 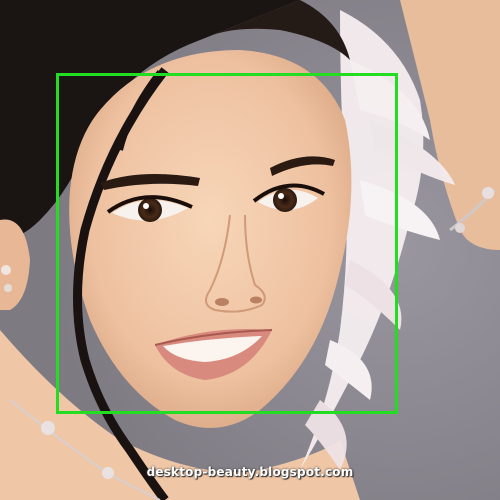 What do you see at coordinates (140, 110) in the screenshot?
I see `hair-strand` at bounding box center [140, 110].